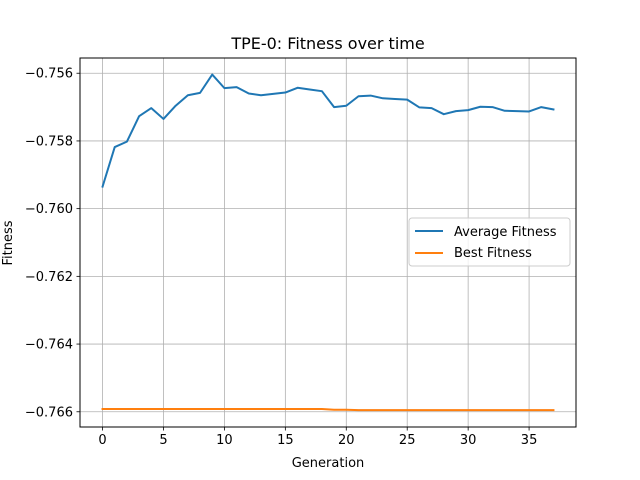 This screenshot has width=640, height=480. I want to click on x-tick-label: 35, so click(529, 440).